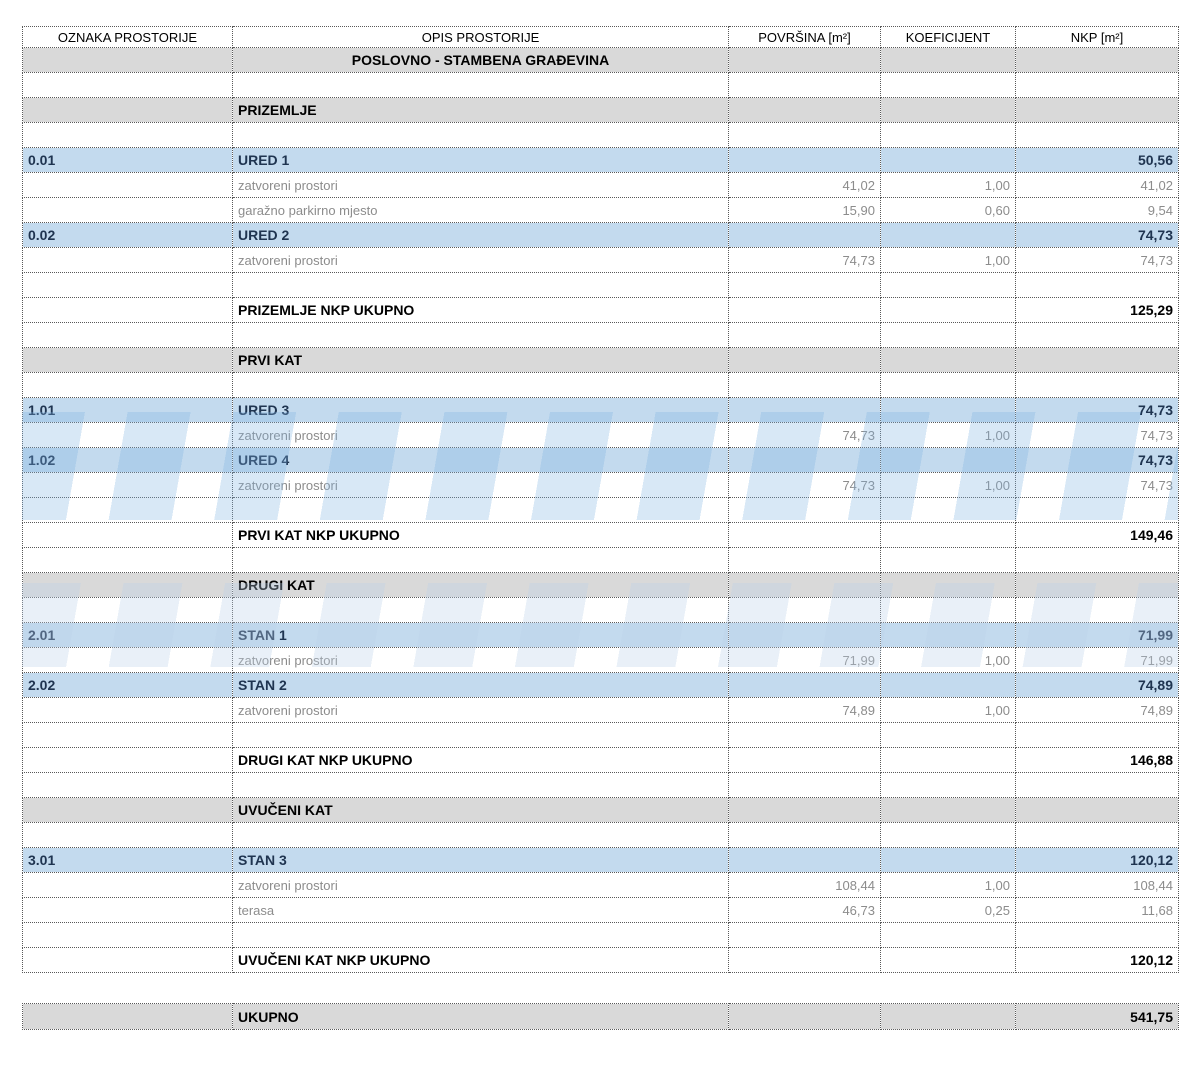 The height and width of the screenshot is (1080, 1200). Describe the element at coordinates (600, 310) in the screenshot. I see `table-row-total: PRIZEMLJE NKP UKUPNO 125,29` at that location.